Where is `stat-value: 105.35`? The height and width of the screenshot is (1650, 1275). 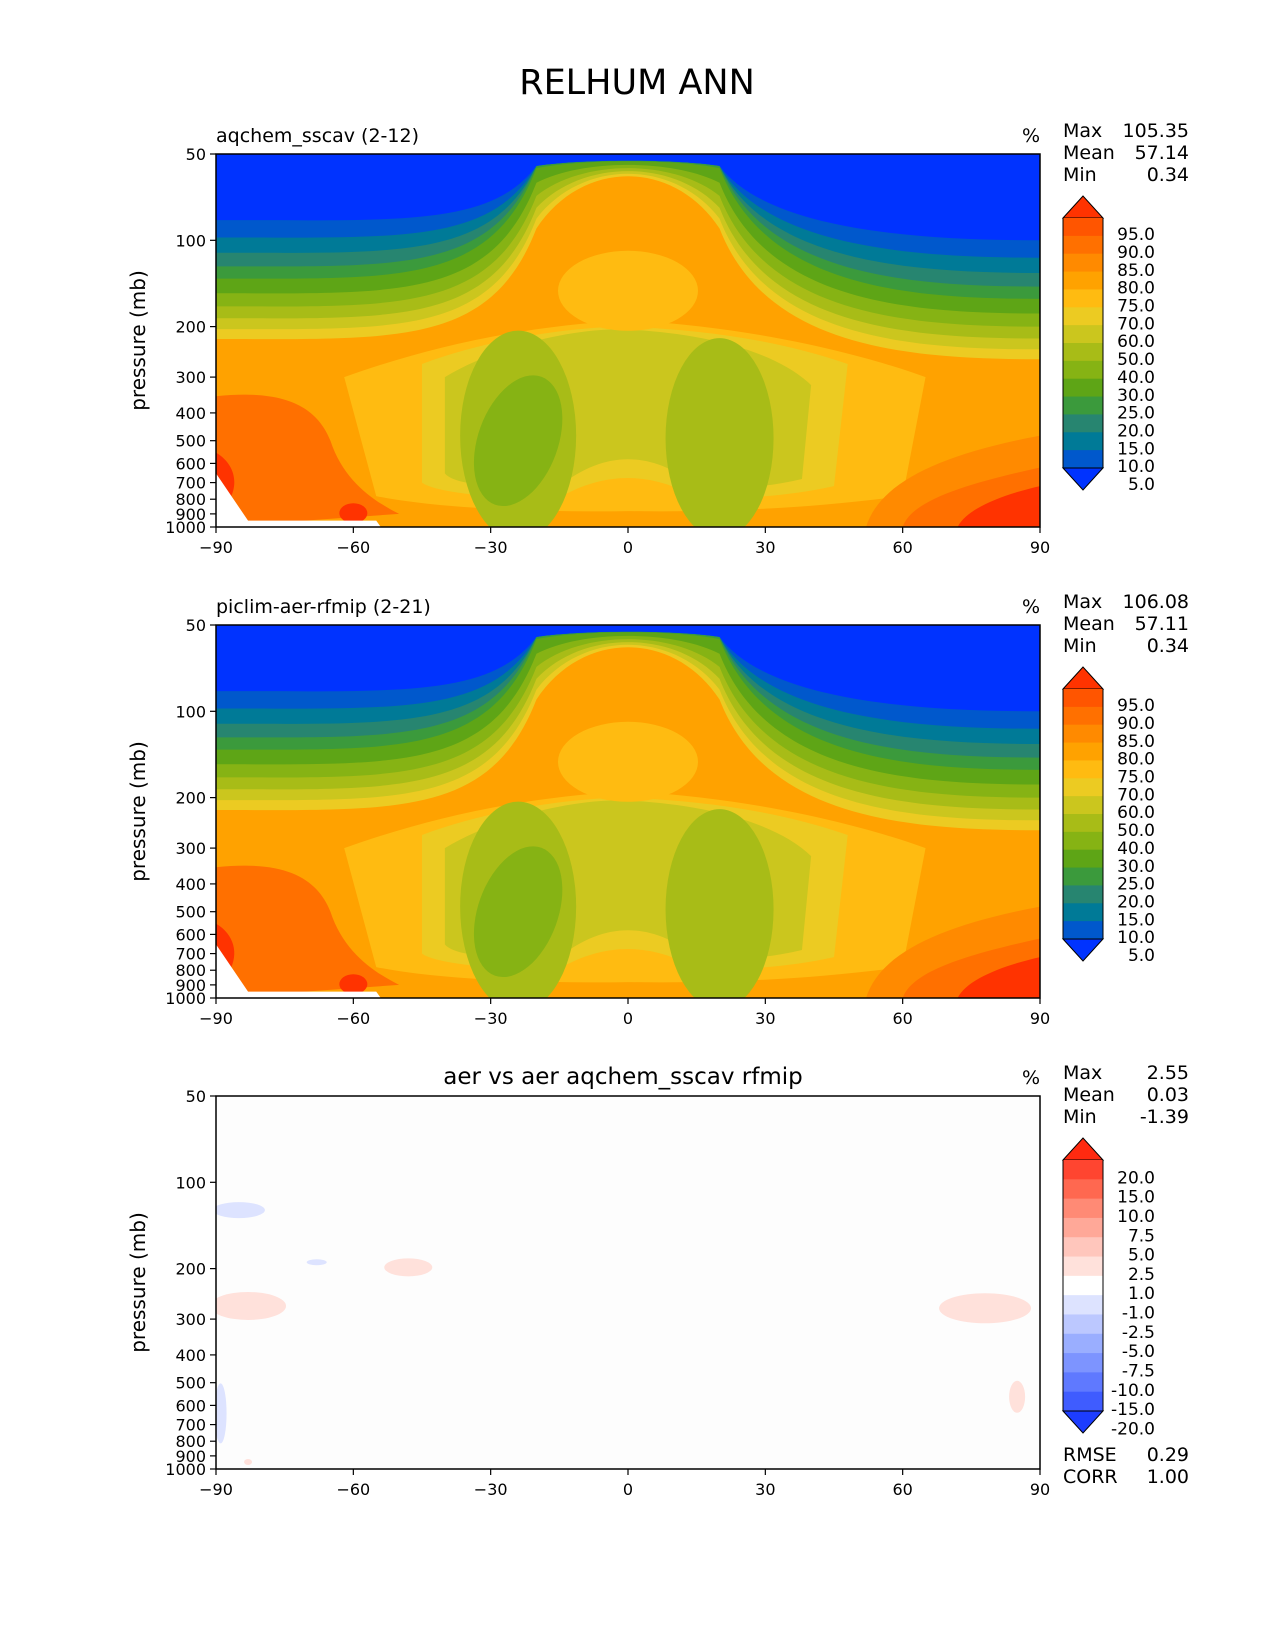
stat-value: 105.35 is located at coordinates (1156, 131).